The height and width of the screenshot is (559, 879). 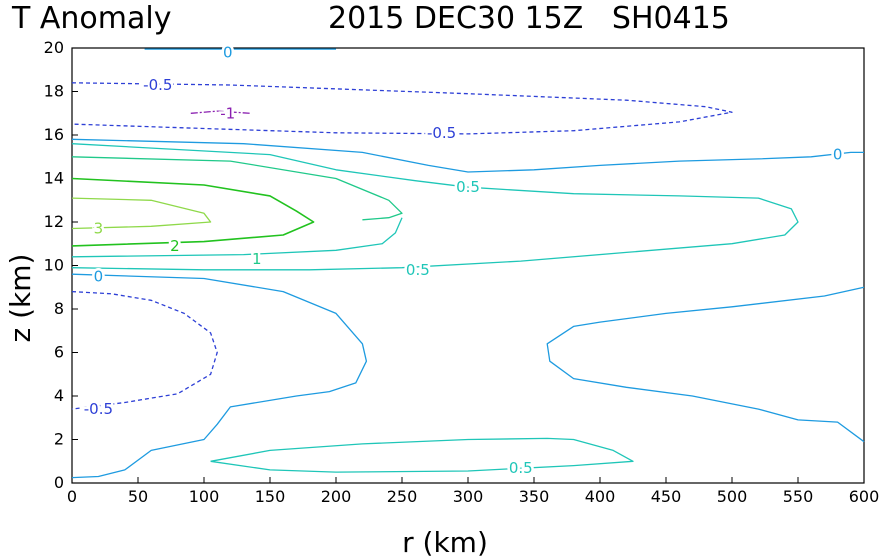 I want to click on x-tick-label-10: 500, so click(x=732, y=496).